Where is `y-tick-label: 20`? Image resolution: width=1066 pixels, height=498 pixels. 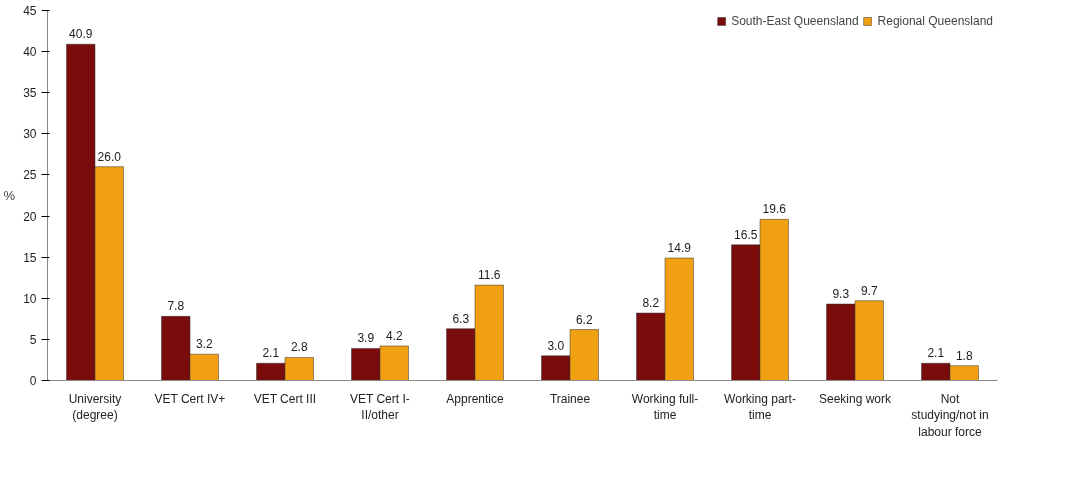 y-tick-label: 20 is located at coordinates (30, 216).